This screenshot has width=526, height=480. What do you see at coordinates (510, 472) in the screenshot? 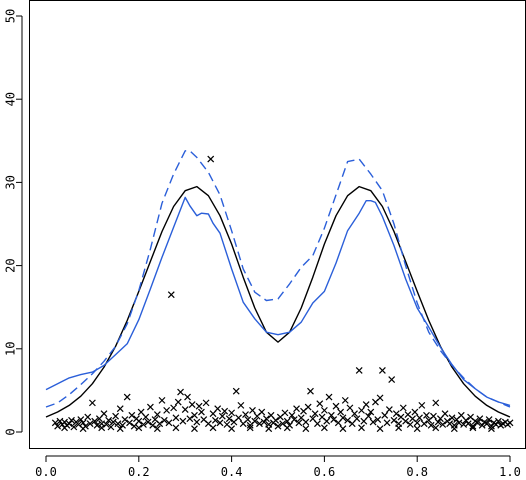
I see `x-tick-label: 1.0` at bounding box center [510, 472].